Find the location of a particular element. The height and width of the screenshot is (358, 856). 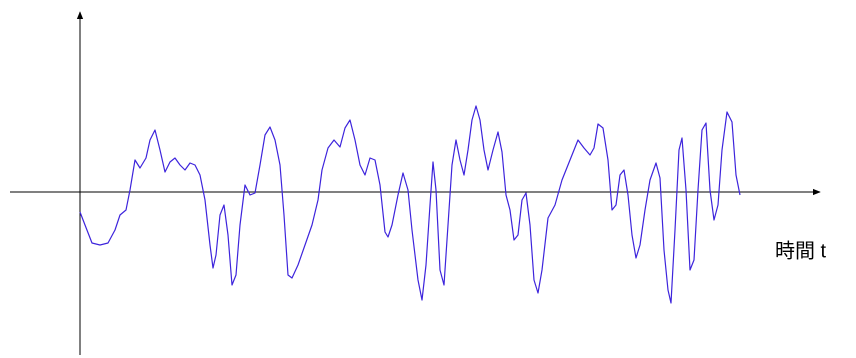

x-axis-label: 時間 t is located at coordinates (801, 250).